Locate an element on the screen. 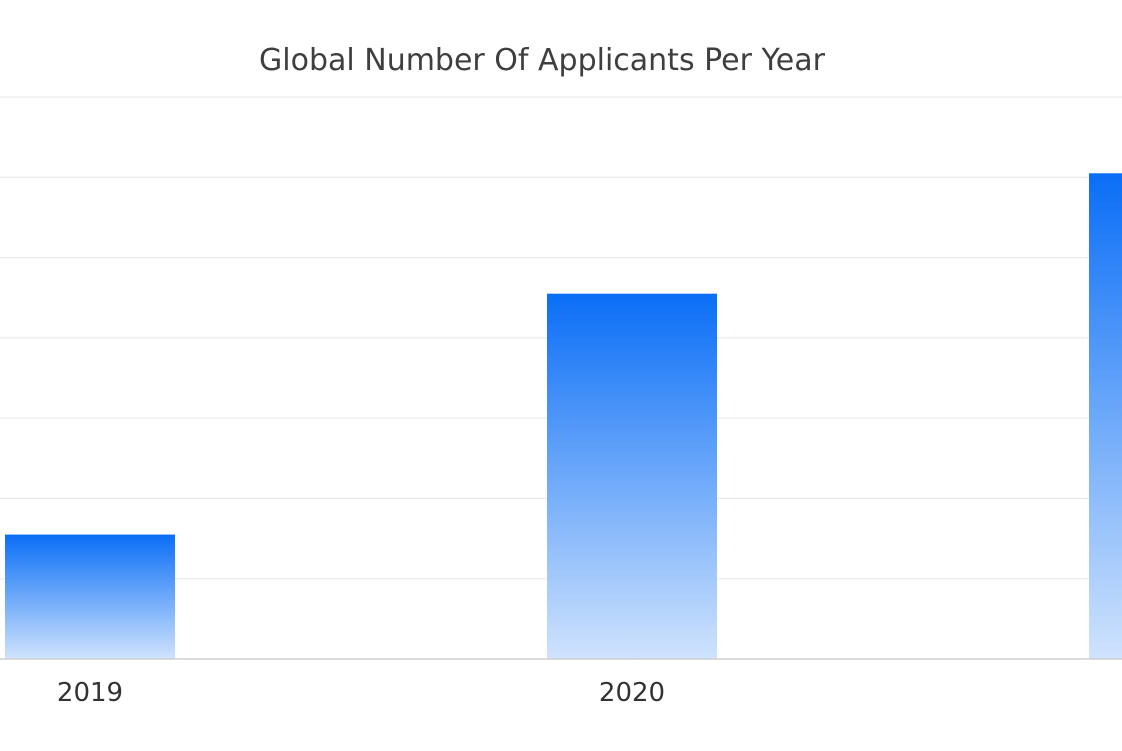  x-tick-label-2019: 2019 is located at coordinates (90, 693).